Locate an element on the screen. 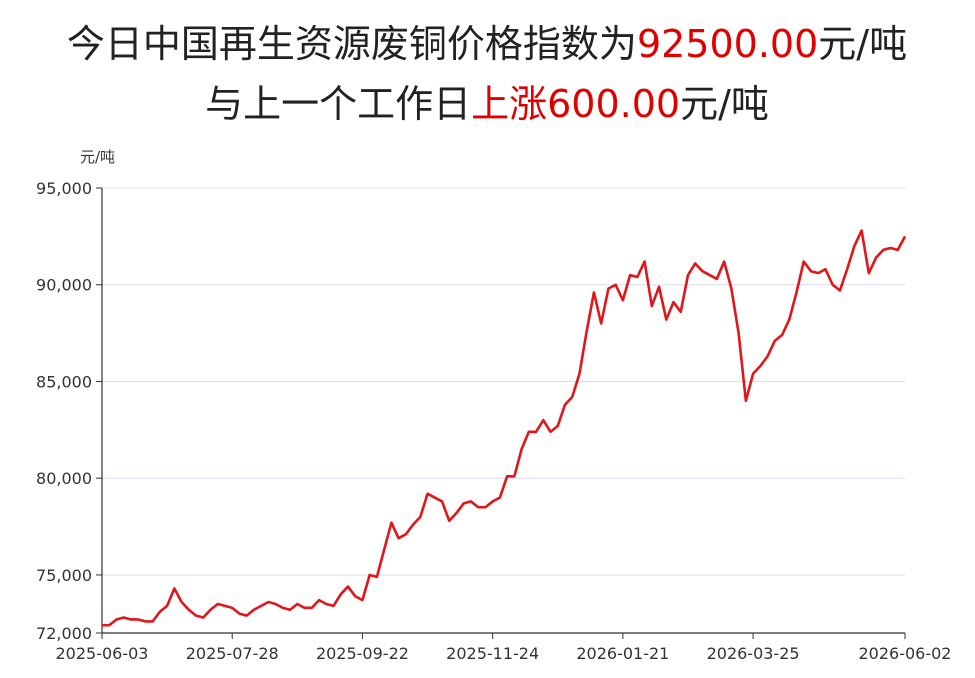 Image resolution: width=975 pixels, height=678 pixels. y-tick-label: 95,000 is located at coordinates (64, 188).